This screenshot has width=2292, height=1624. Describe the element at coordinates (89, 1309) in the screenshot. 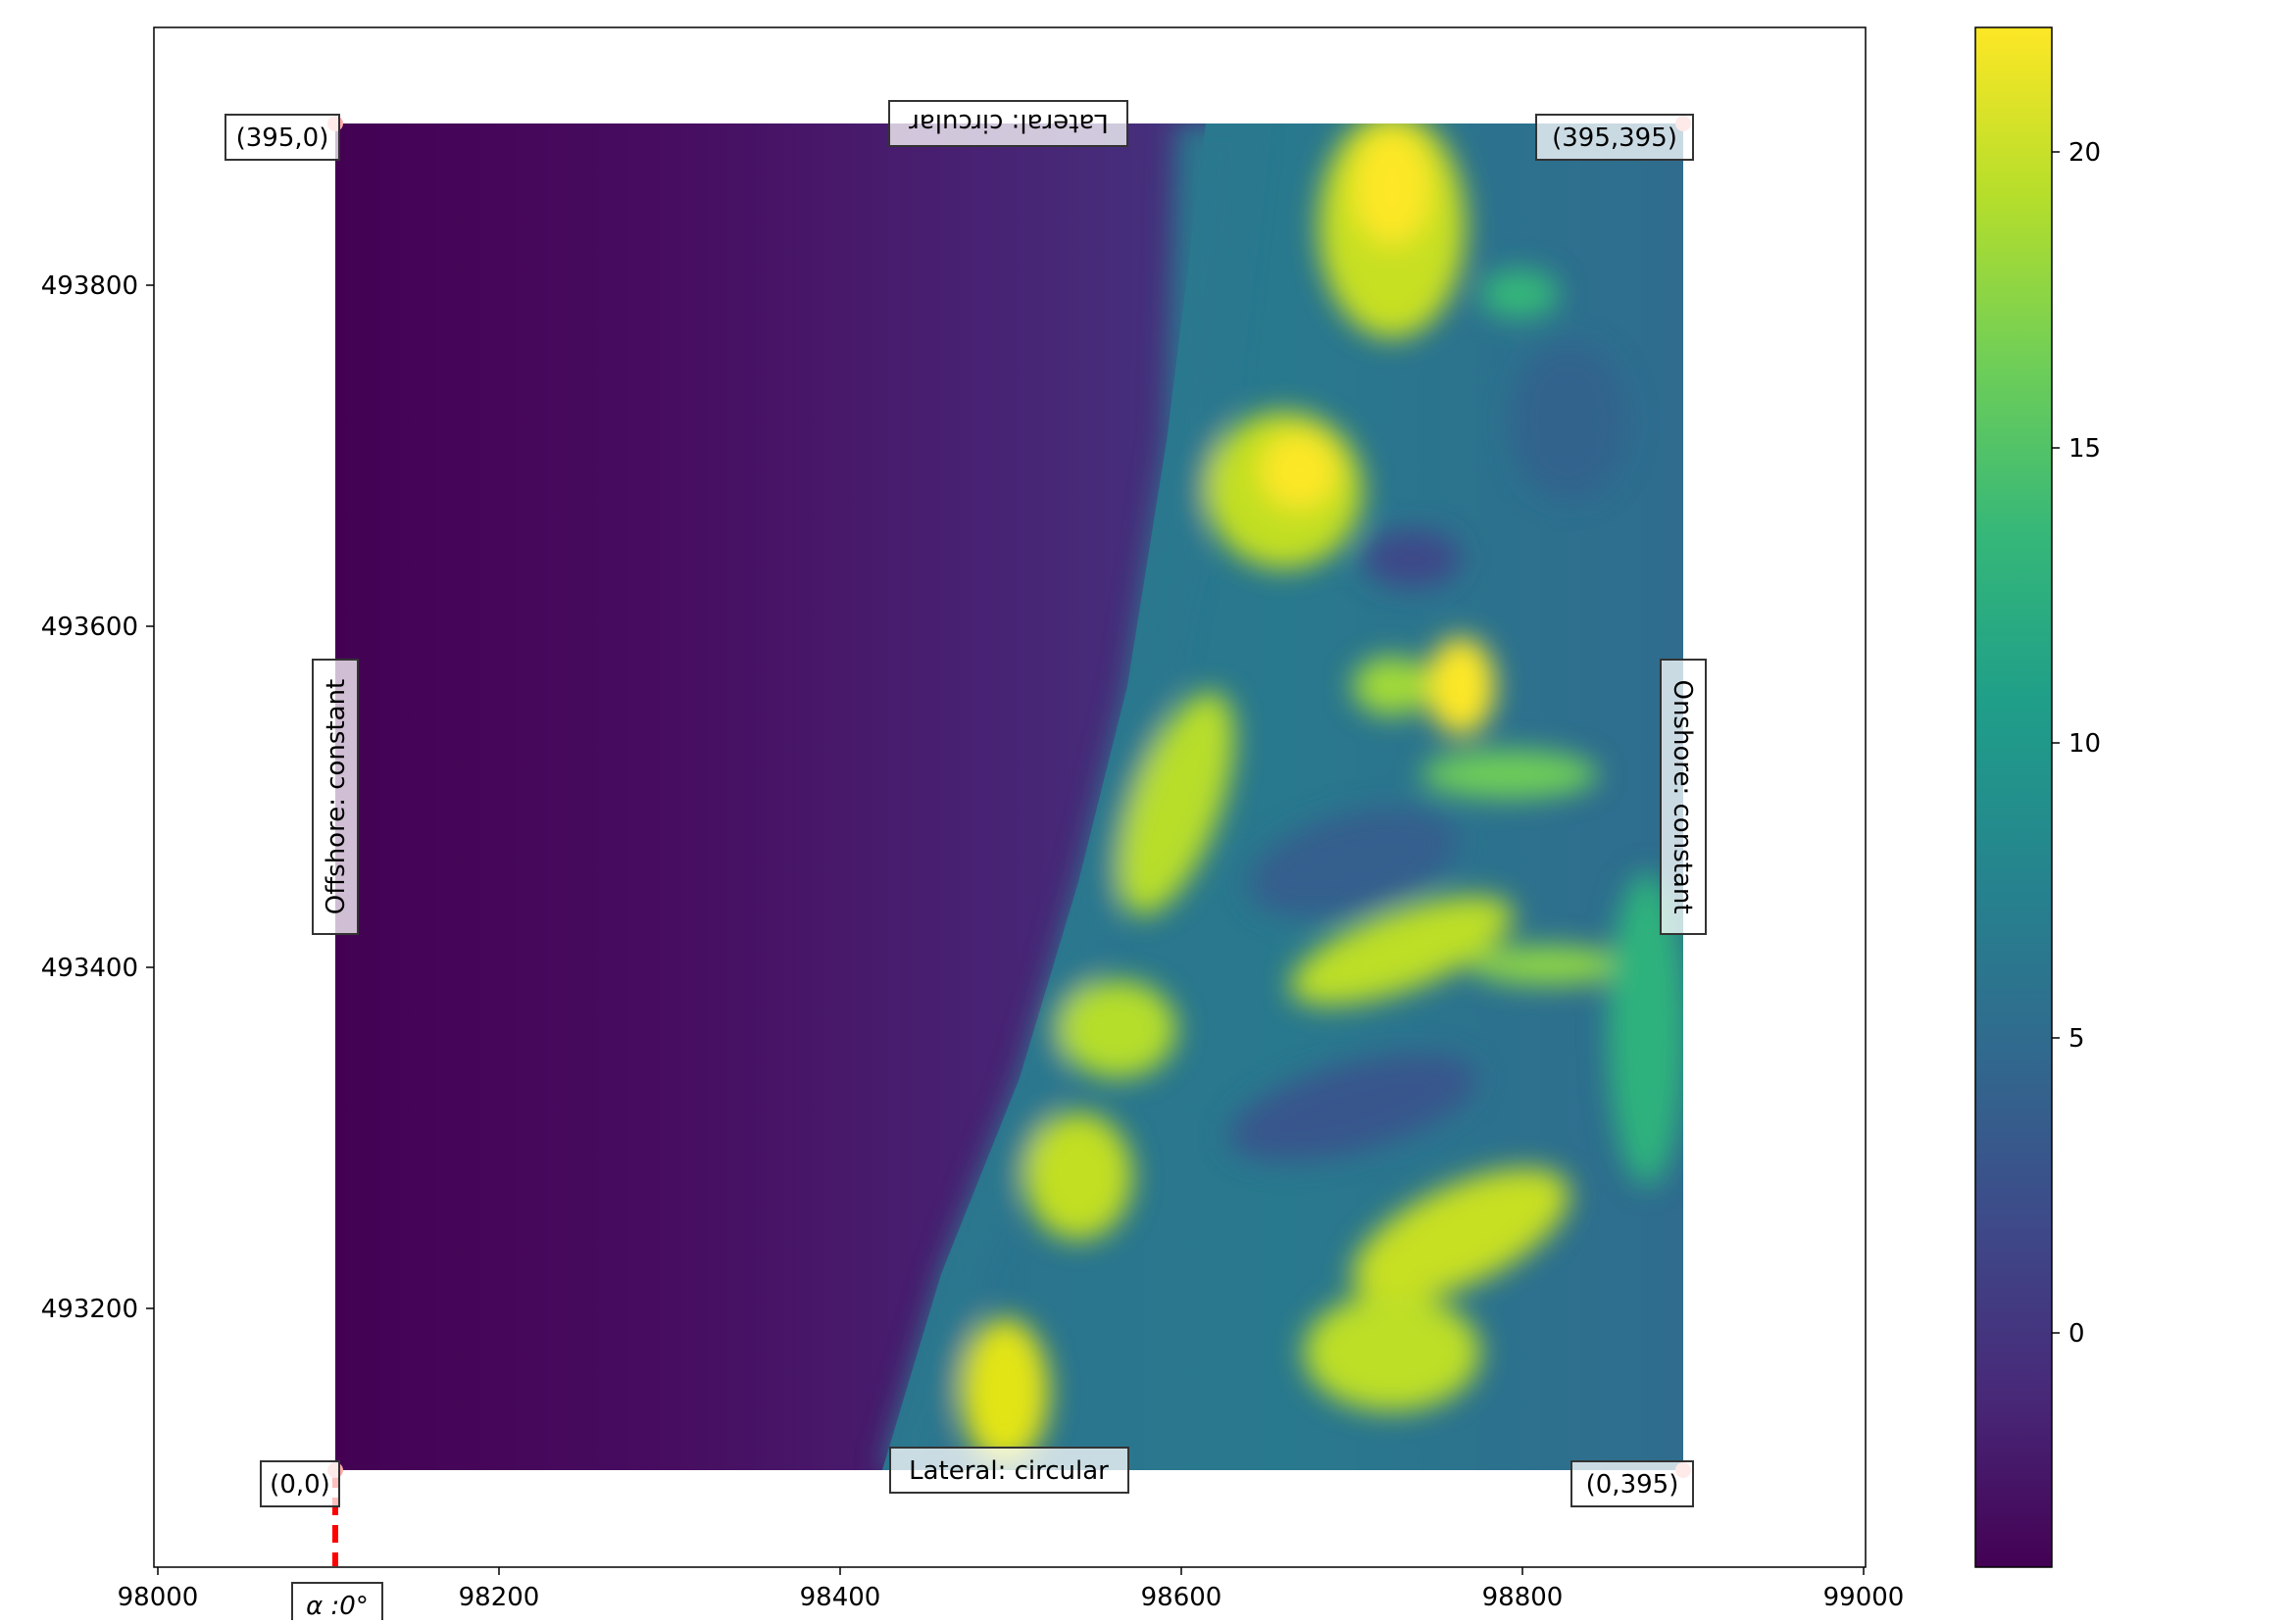

I see `y-tick-label: 493200` at that location.